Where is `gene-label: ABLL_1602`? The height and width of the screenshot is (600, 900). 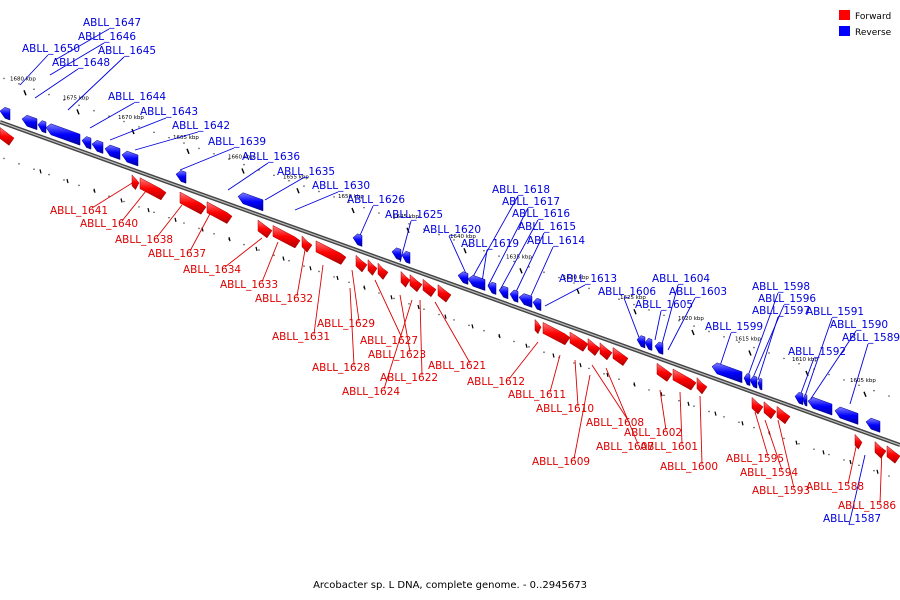 gene-label: ABLL_1602 is located at coordinates (653, 433).